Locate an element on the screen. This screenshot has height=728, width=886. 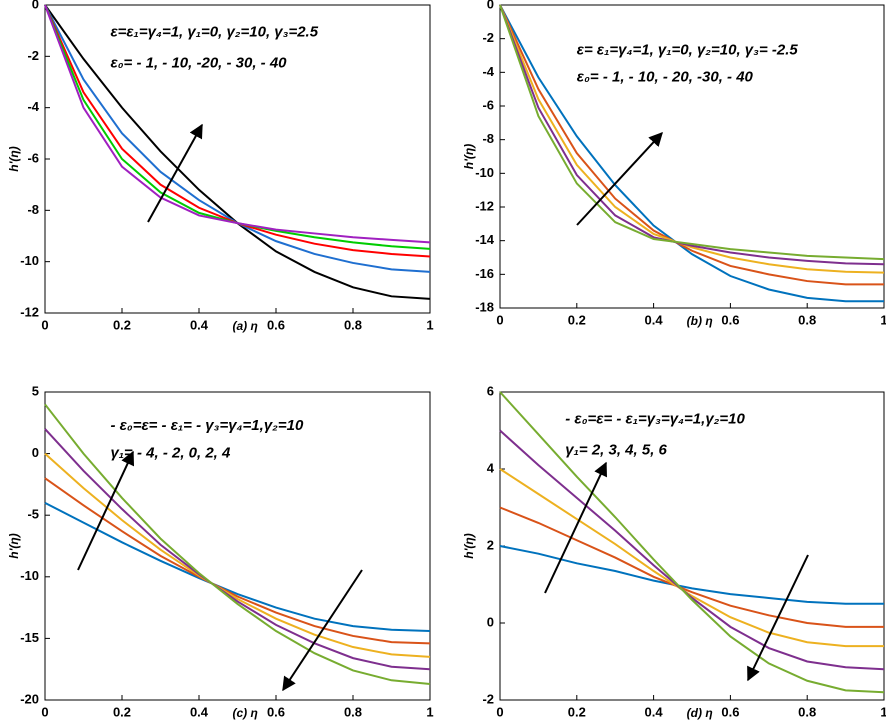
annotation: - ε₀=ε= - ε₁= - γ₃=γ₄=1,γ₂=10 is located at coordinates (207, 425).